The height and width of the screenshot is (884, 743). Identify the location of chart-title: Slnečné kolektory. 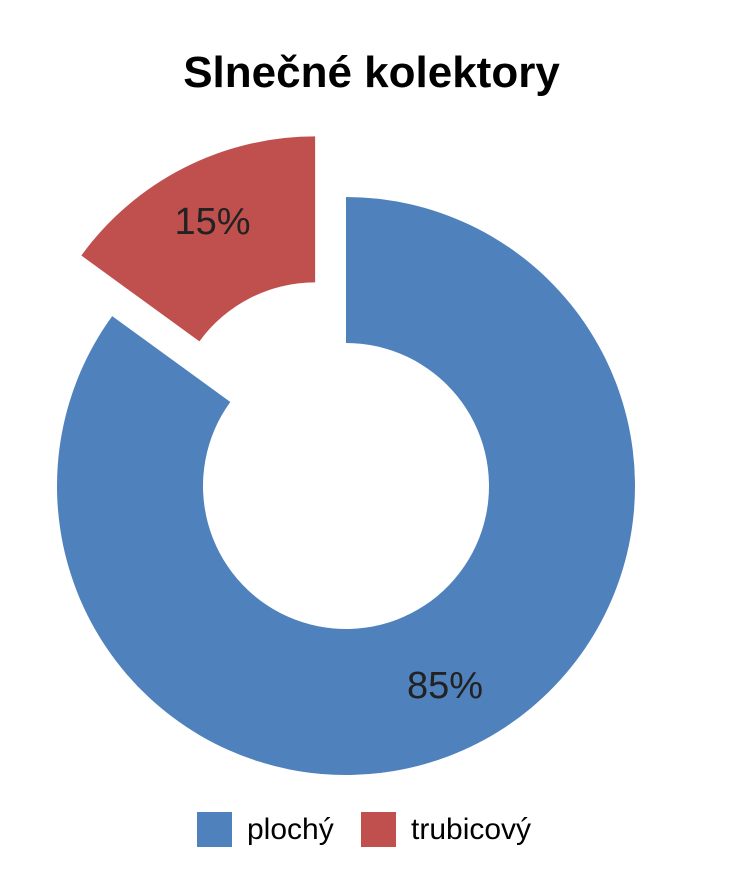
(371, 72).